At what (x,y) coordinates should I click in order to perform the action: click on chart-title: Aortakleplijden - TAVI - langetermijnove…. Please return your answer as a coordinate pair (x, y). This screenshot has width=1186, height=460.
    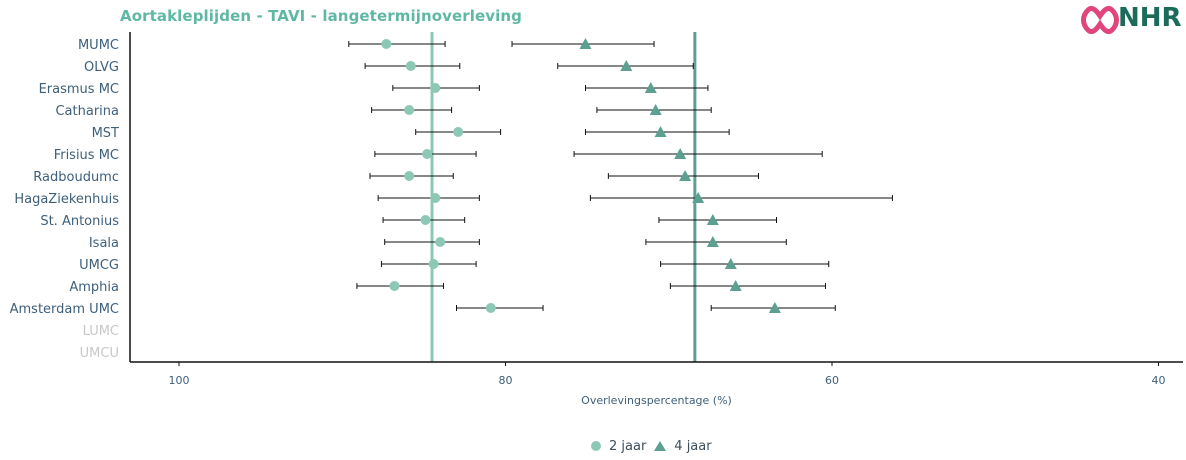
    Looking at the image, I should click on (321, 16).